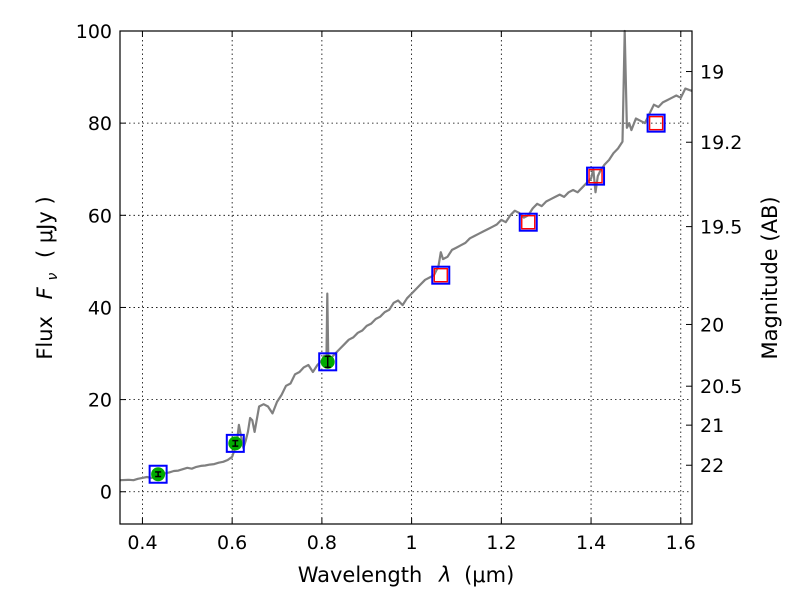  I want to click on x-tick-label: 1.6, so click(681, 543).